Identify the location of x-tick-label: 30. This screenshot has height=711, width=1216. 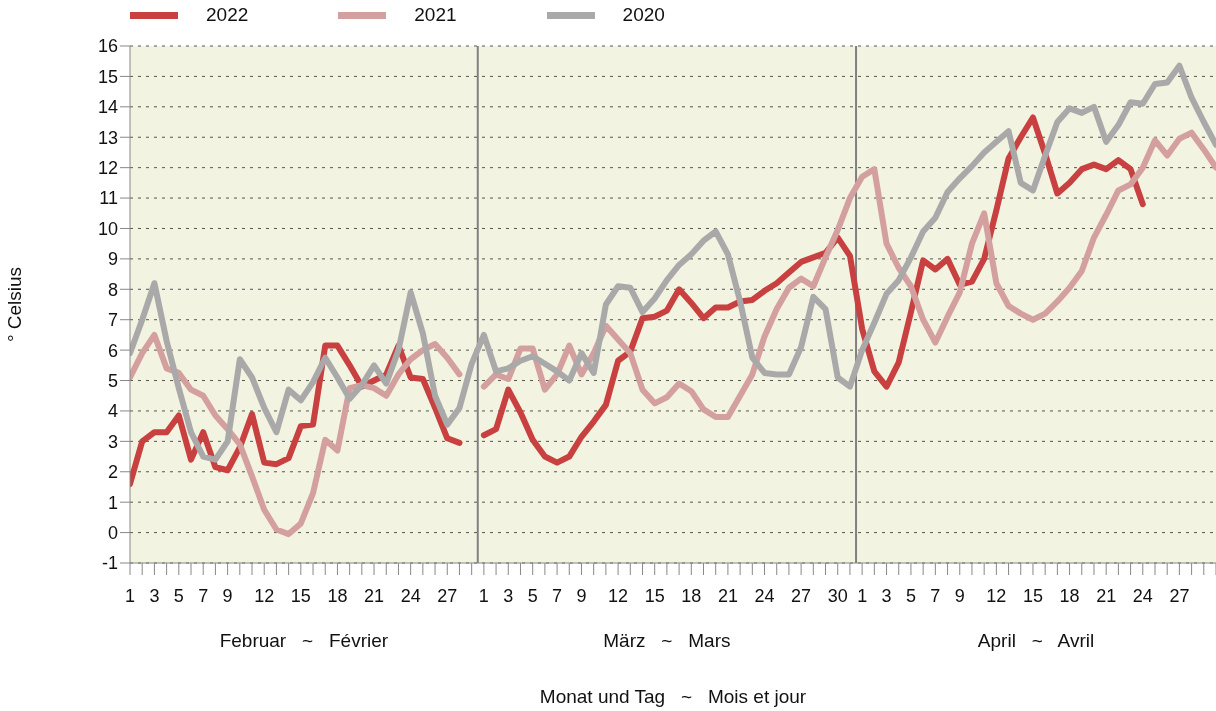
(837, 595).